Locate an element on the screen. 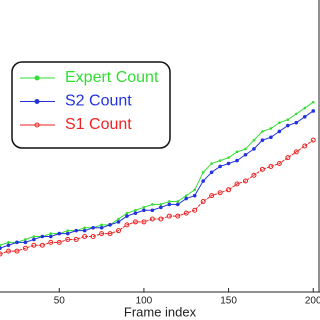 The height and width of the screenshot is (320, 320). legend-label: Expert Count is located at coordinates (112, 77).